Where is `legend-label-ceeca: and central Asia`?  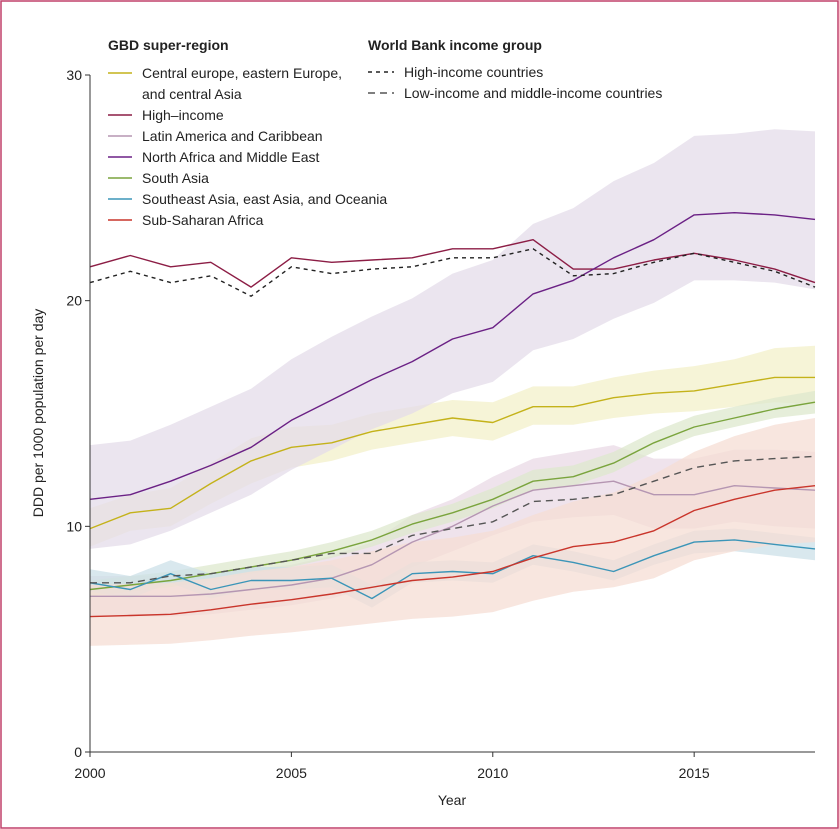
legend-label-ceeca: and central Asia is located at coordinates (192, 94).